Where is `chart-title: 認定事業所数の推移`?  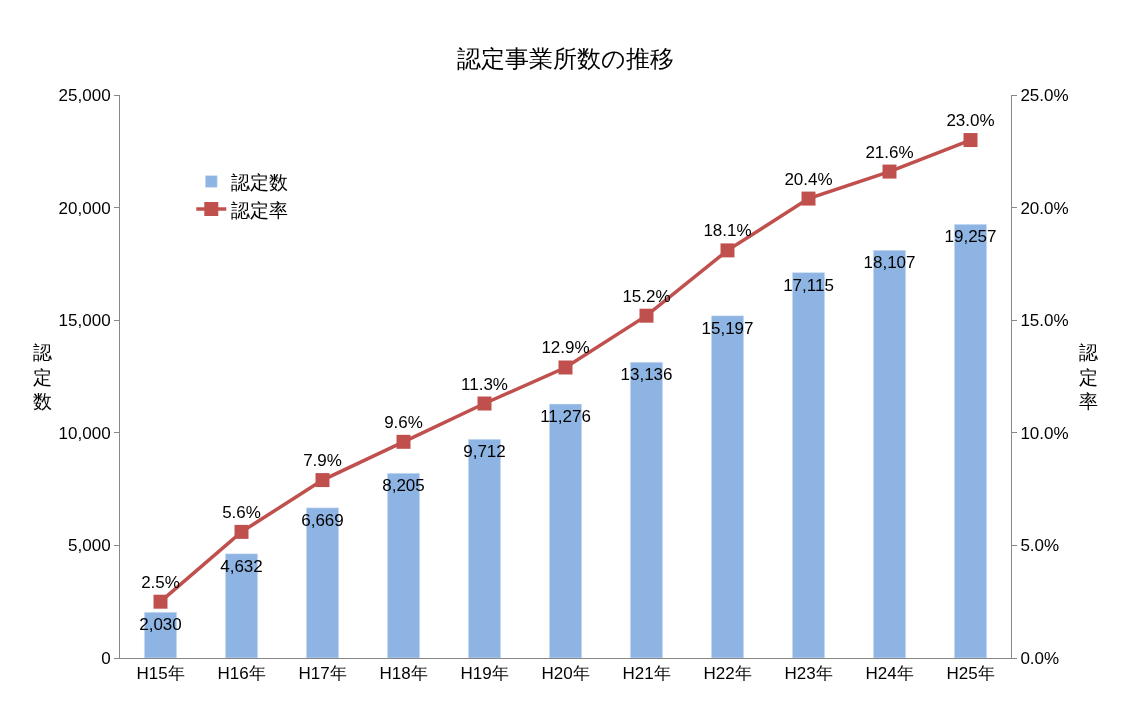 chart-title: 認定事業所数の推移 is located at coordinates (565, 59).